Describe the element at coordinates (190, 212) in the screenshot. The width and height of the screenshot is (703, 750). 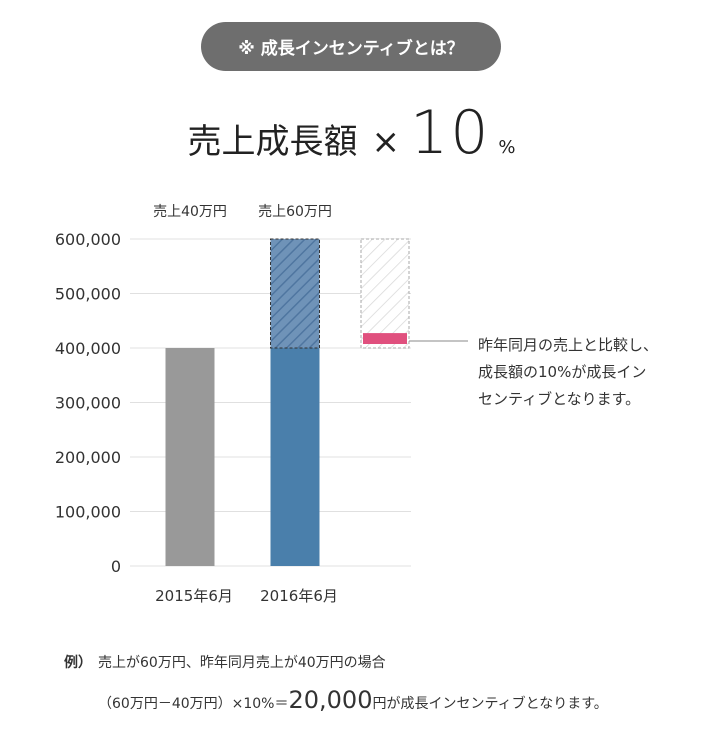
I see `bar-top-label: 売上40万円` at that location.